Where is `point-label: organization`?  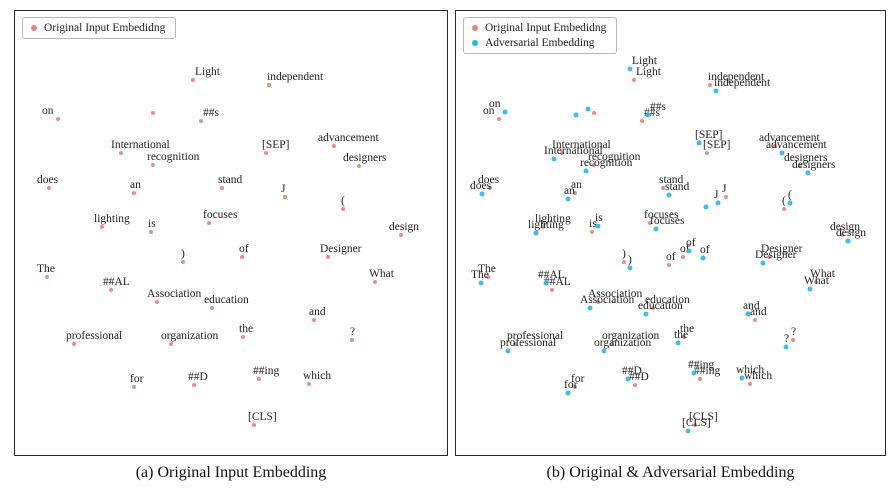 point-label: organization is located at coordinates (190, 336).